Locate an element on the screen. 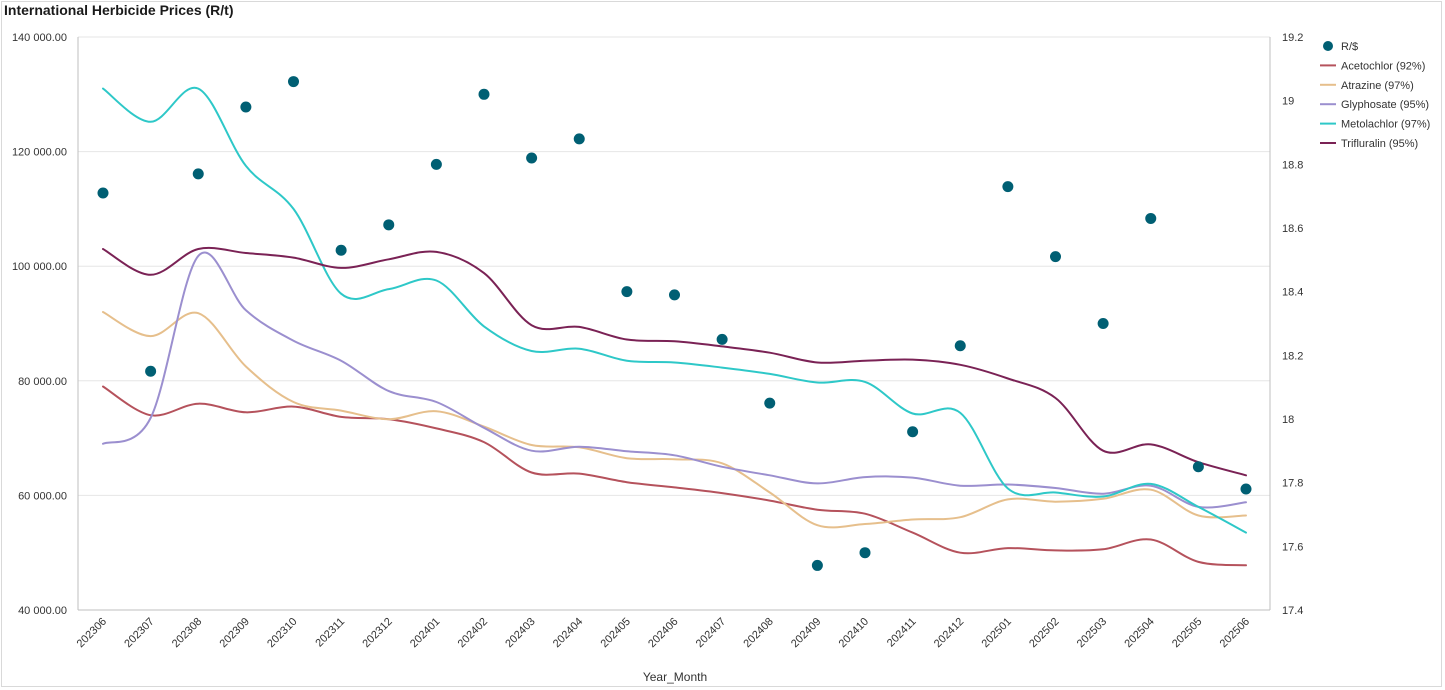  y2-tick-label: 18.4 is located at coordinates (1292, 293).